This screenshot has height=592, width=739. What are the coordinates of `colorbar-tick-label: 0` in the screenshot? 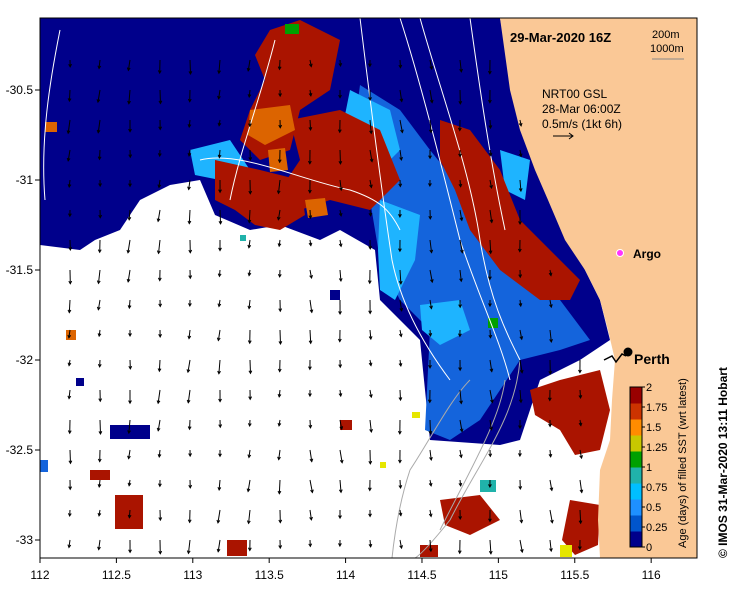 It's located at (649, 548).